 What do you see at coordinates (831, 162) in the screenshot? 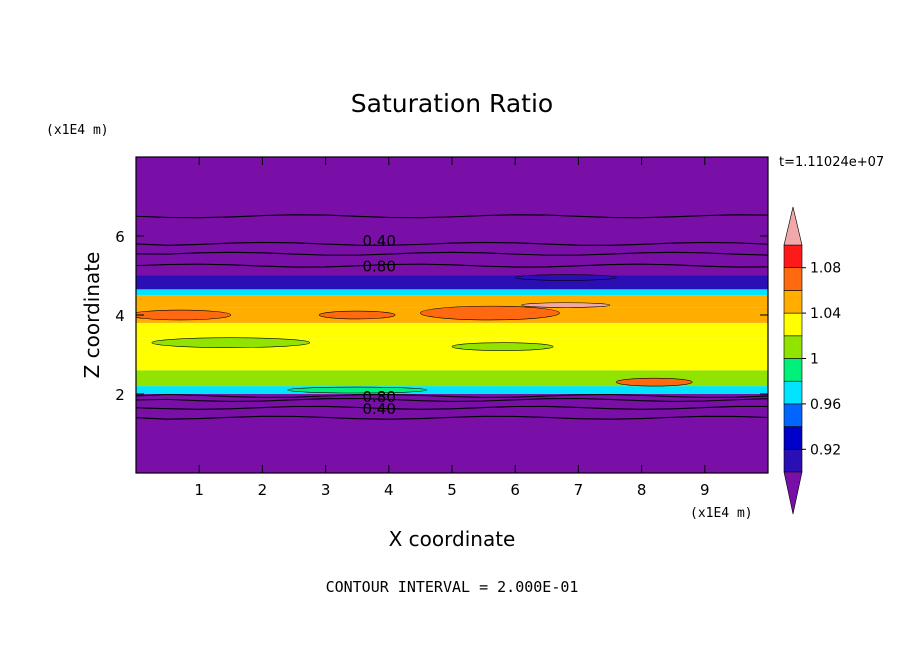
I see `time-label: t=1.11024e+07` at bounding box center [831, 162].